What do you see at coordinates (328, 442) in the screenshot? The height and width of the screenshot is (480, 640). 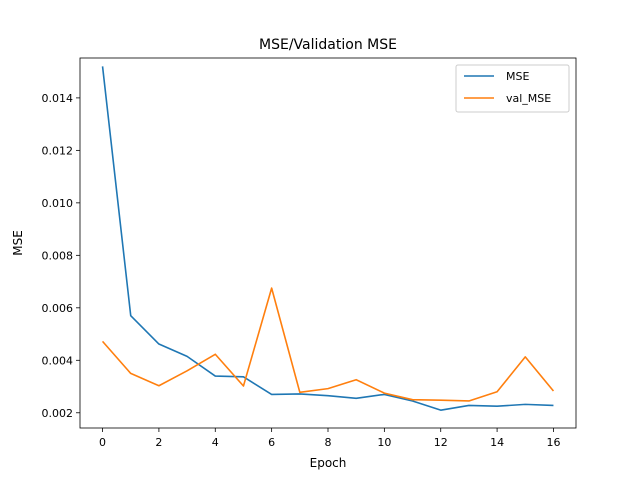 I see `x-tick-label: 8` at bounding box center [328, 442].